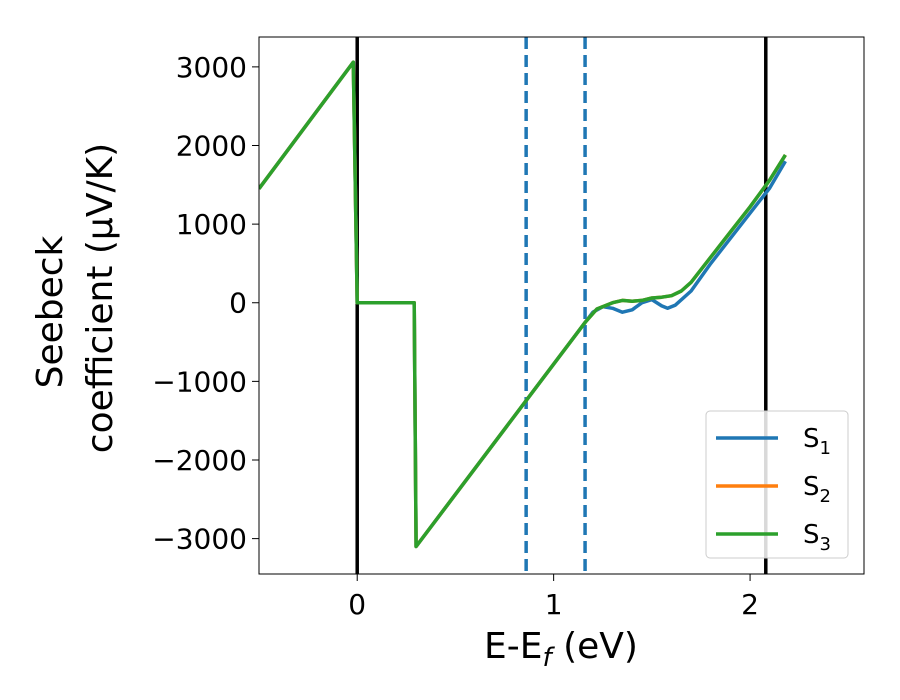 This screenshot has height=700, width=900. Describe the element at coordinates (211, 224) in the screenshot. I see `y-tick-label: 1000` at that location.